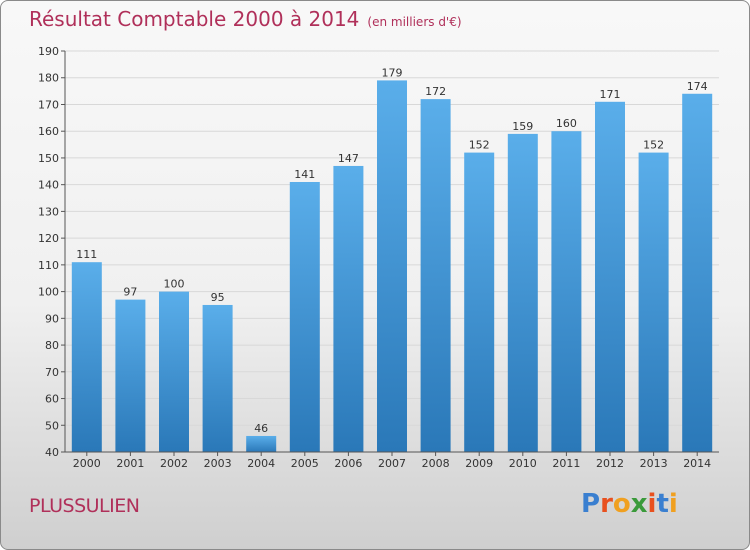 This screenshot has height=550, width=750. Describe the element at coordinates (218, 463) in the screenshot. I see `x-tick-label: 2003` at that location.